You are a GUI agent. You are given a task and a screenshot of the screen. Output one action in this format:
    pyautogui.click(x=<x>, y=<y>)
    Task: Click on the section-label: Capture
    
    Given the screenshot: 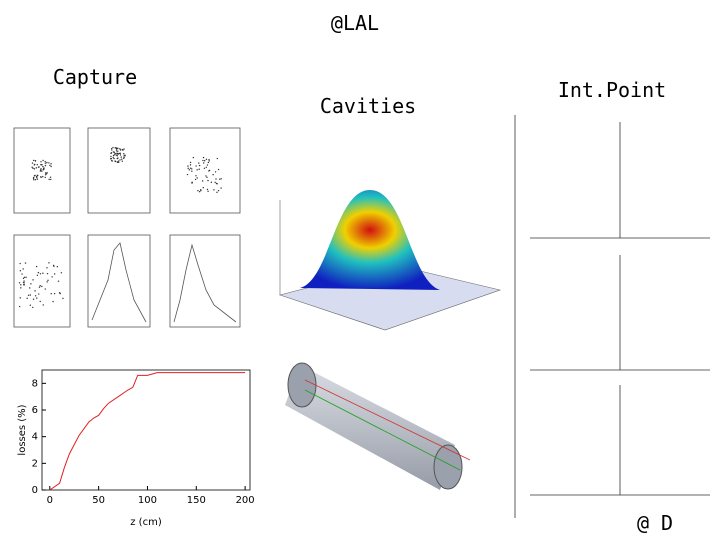 What is the action you would take?
    pyautogui.click(x=95, y=77)
    